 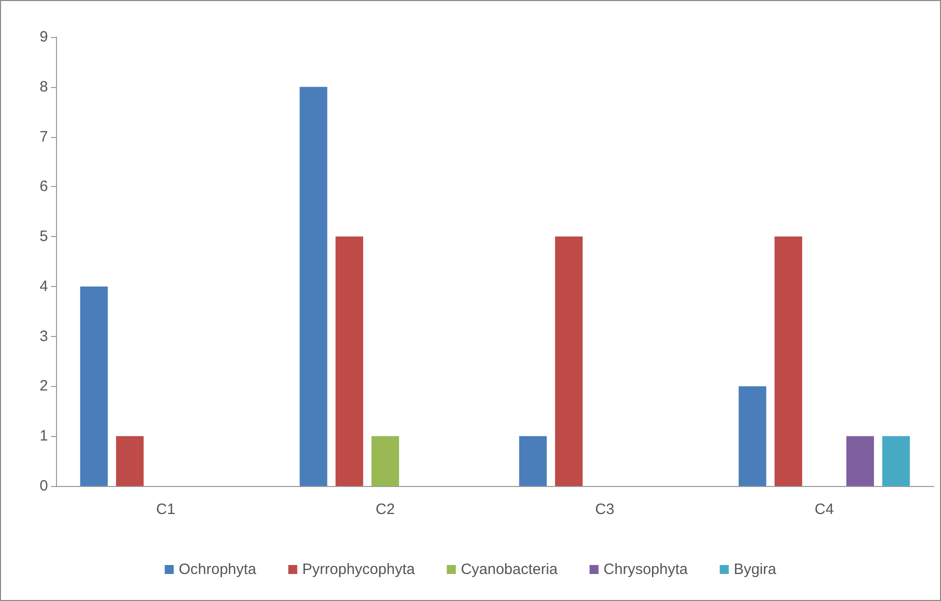 I want to click on y-tick-label: 2, so click(x=44, y=386).